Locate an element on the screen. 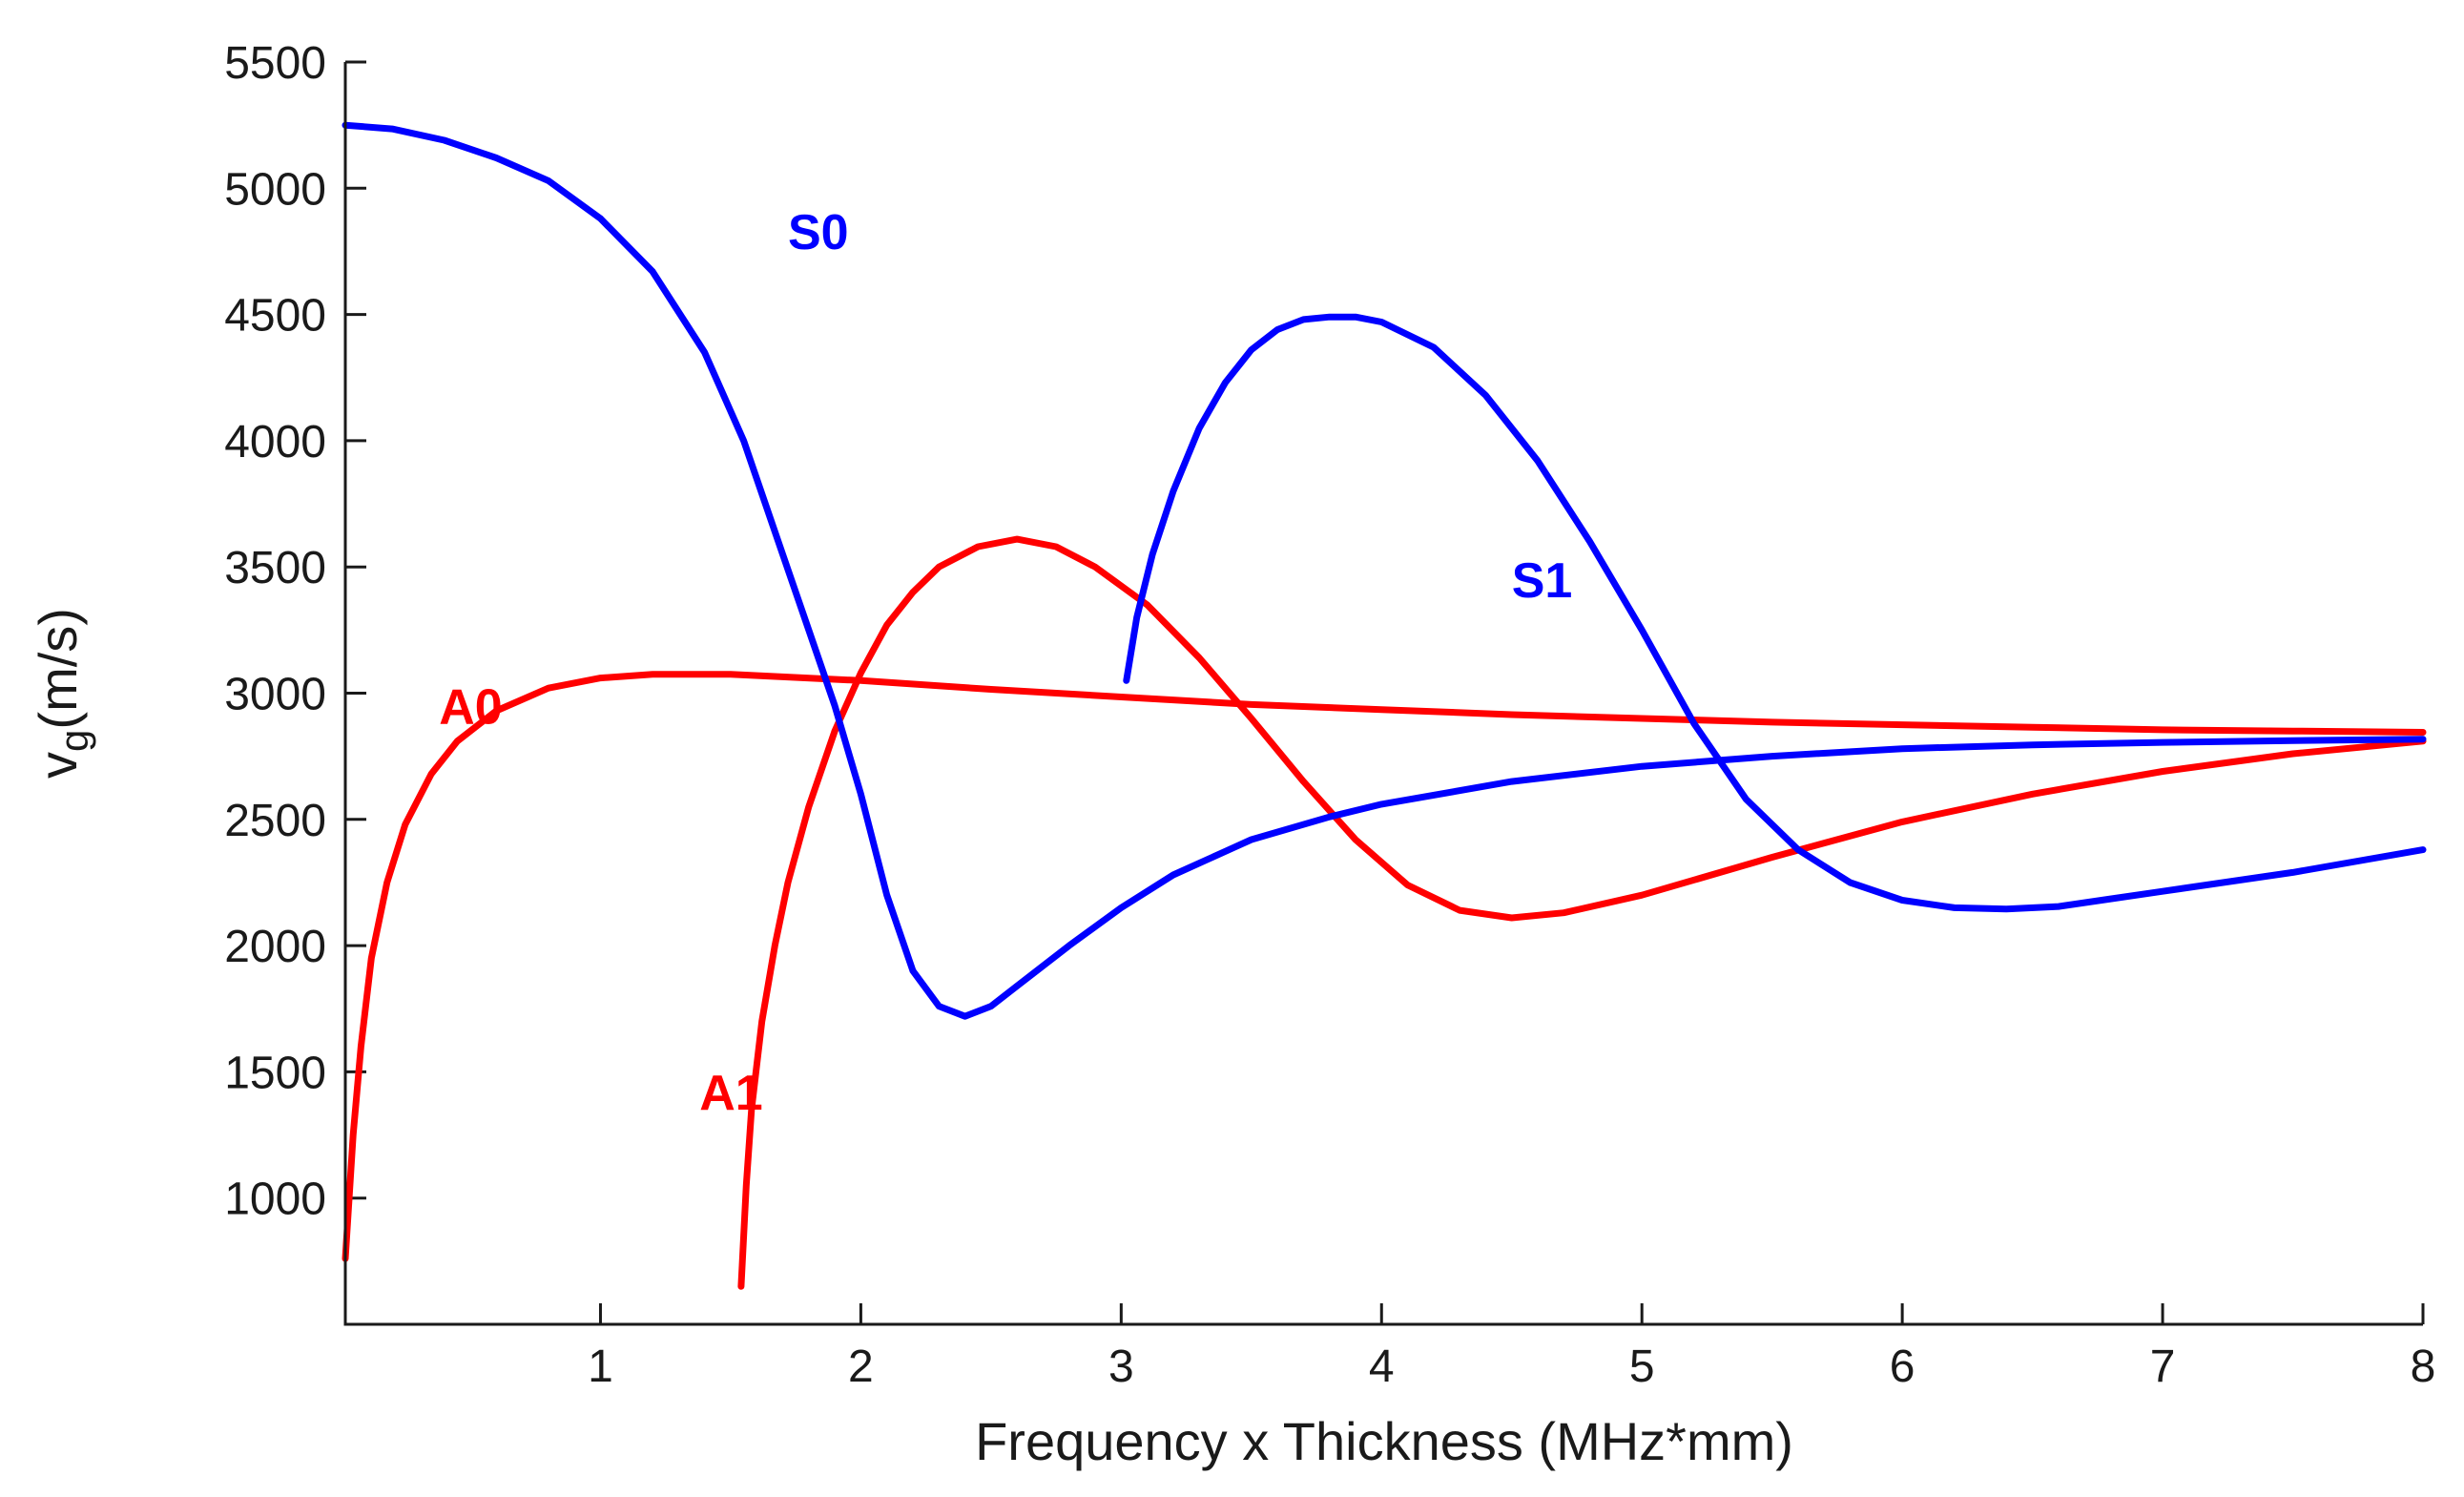 This screenshot has height=1497, width=2464. y-tick-label: 4500 is located at coordinates (275, 316).